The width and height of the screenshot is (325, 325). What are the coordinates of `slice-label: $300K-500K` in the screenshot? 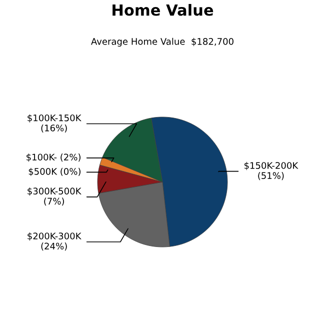 It's located at (55, 191).